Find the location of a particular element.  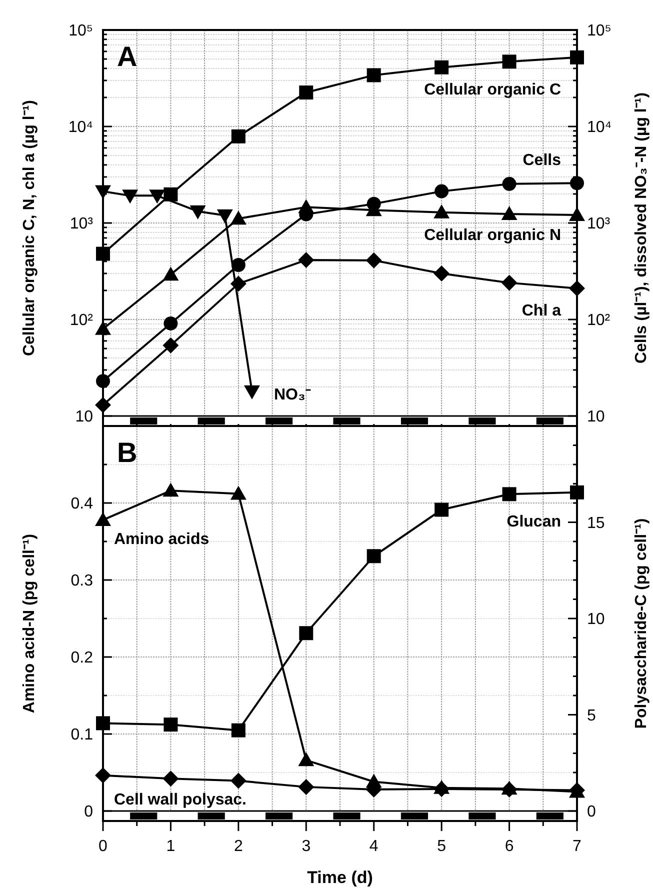

series-label: NO₃⁻ is located at coordinates (293, 395).